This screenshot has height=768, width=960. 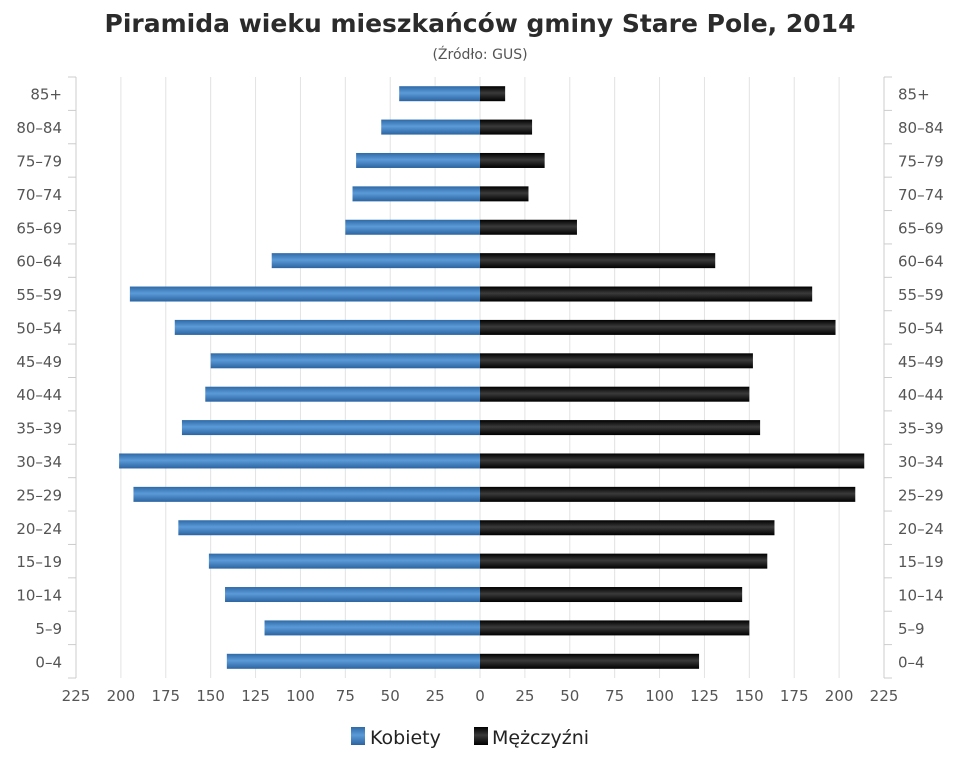 What do you see at coordinates (39, 395) in the screenshot?
I see `y-label-left: 40–44` at bounding box center [39, 395].